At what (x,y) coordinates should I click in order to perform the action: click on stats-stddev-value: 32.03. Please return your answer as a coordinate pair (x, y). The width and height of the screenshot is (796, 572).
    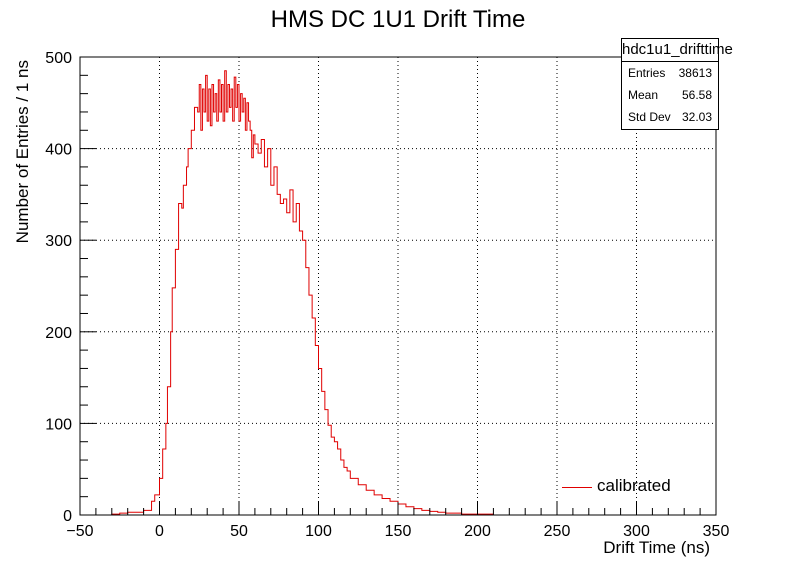
    Looking at the image, I should click on (696, 117).